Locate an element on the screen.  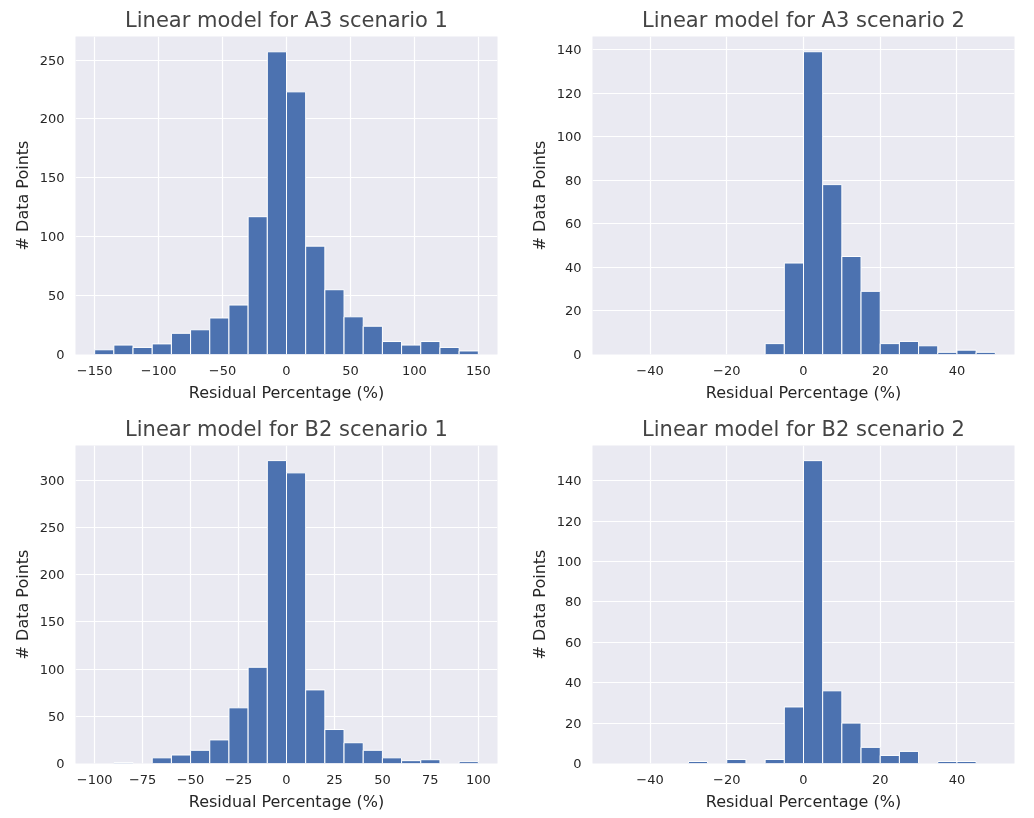
x-tick-label: −75 is located at coordinates (142, 779).